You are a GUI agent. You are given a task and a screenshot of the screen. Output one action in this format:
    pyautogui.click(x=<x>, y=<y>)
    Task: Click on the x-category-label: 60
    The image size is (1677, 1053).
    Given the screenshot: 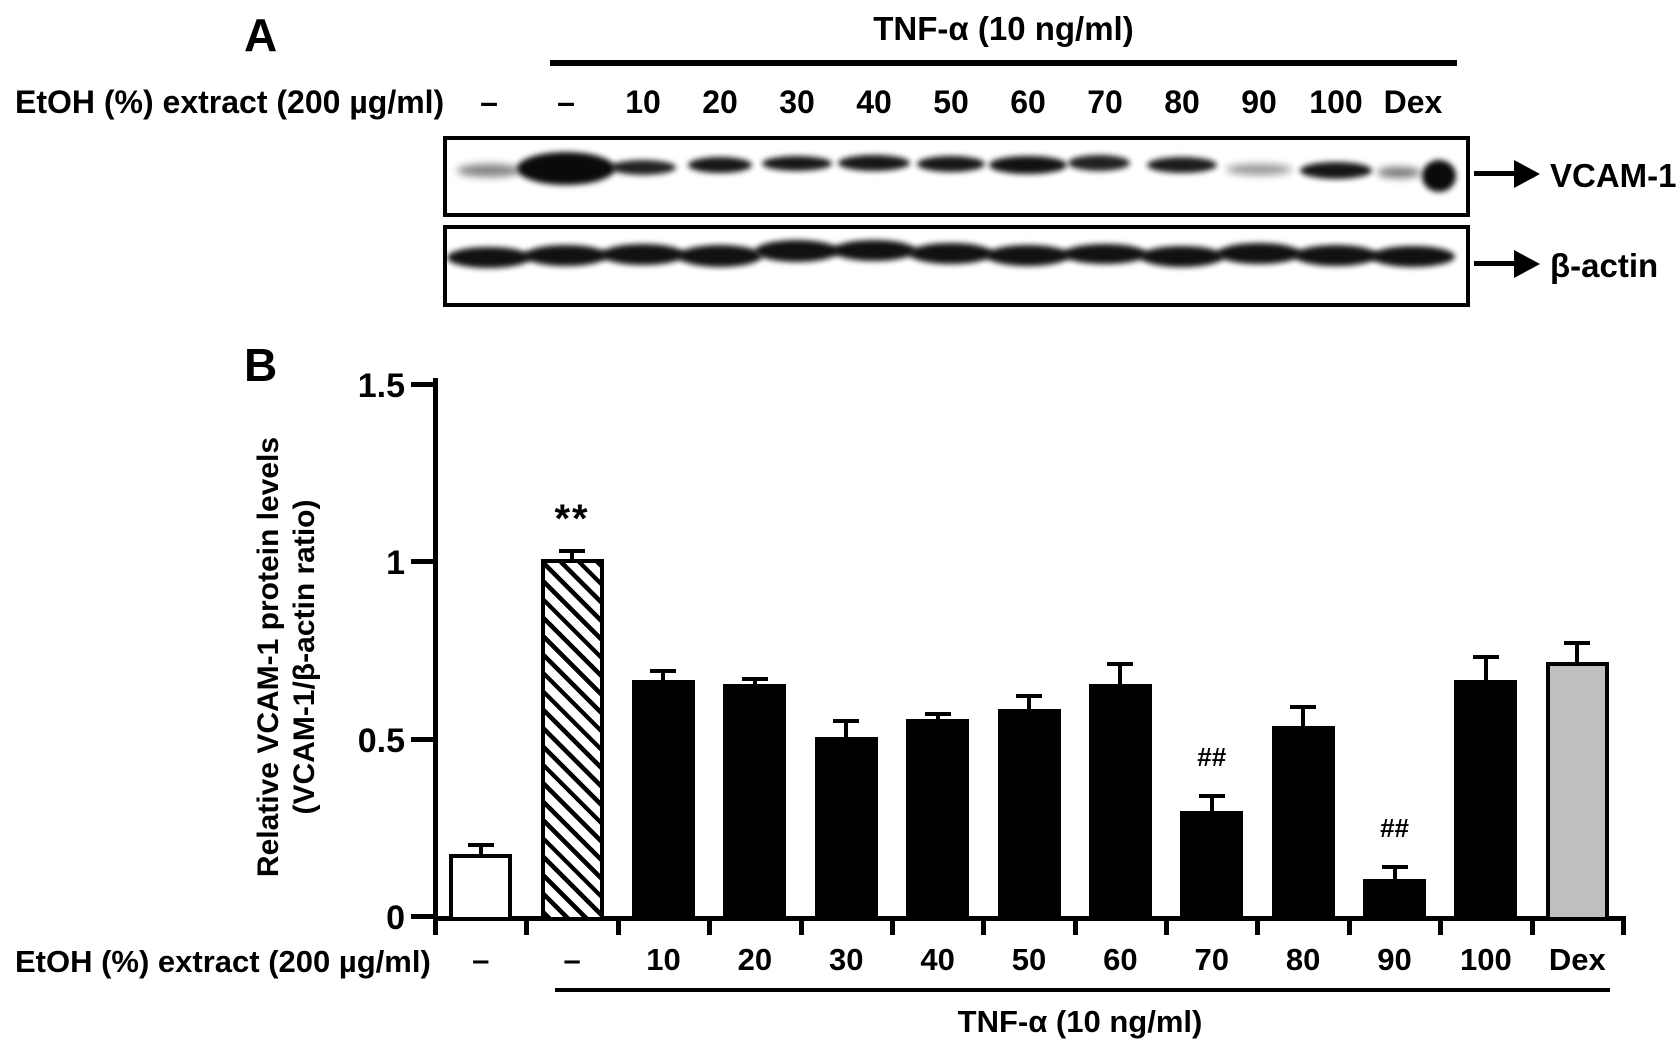 What is the action you would take?
    pyautogui.click(x=1120, y=959)
    